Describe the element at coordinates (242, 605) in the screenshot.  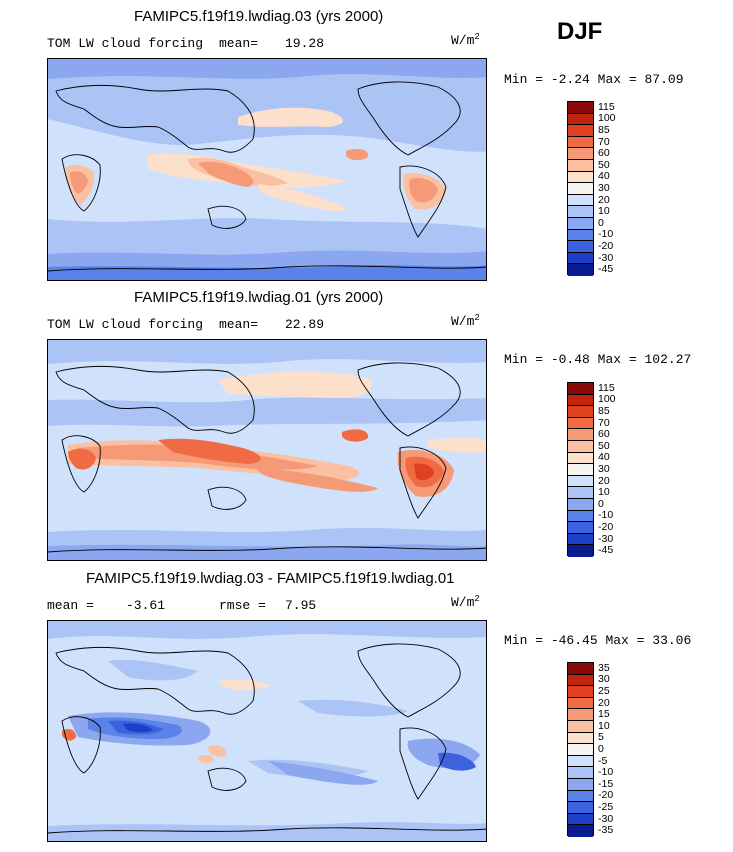
I see `panel3-rmse-label: rmse =` at that location.